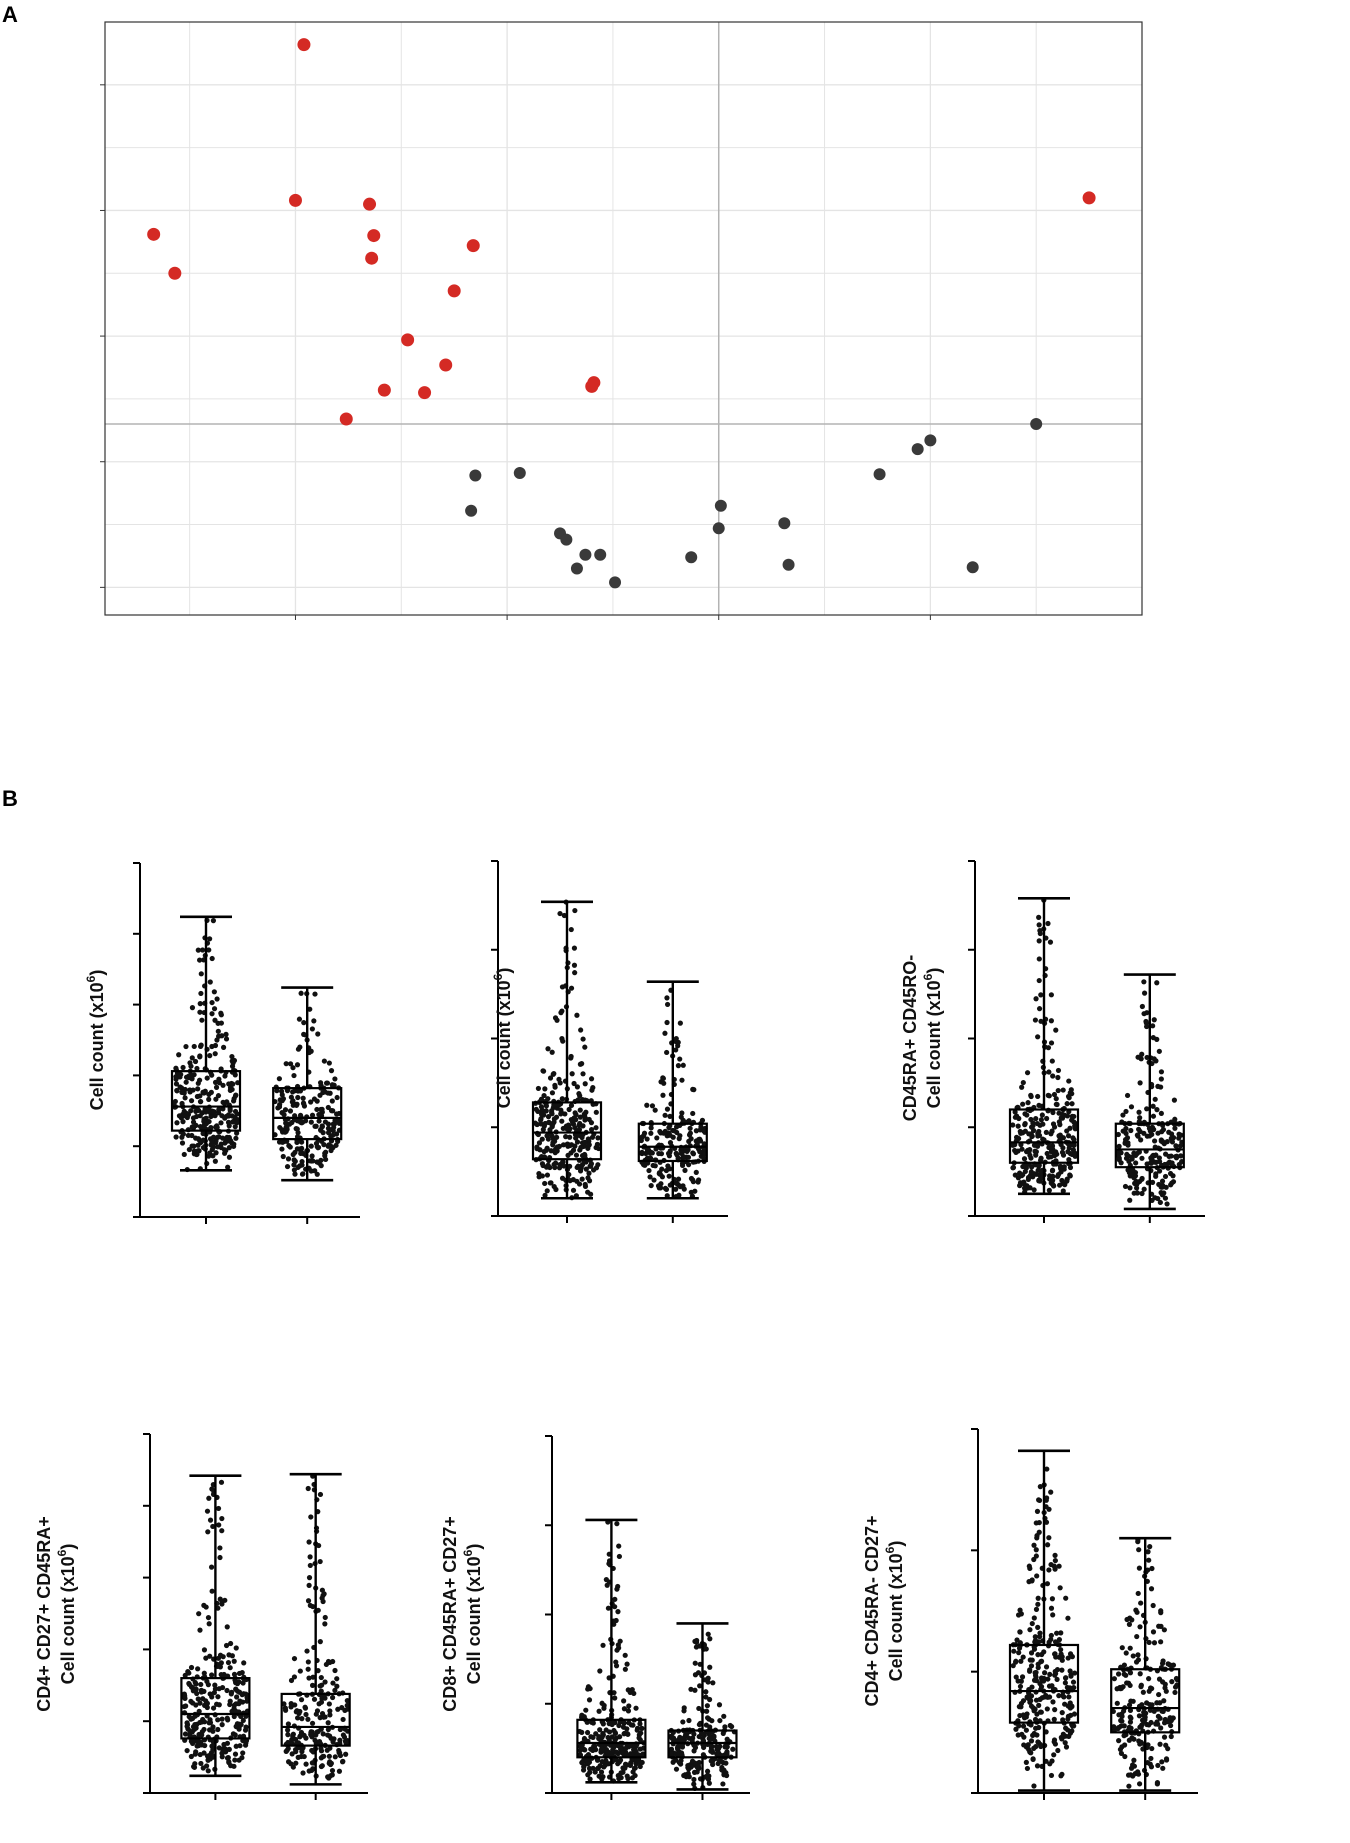 The height and width of the screenshot is (1843, 1350). I want to click on iqr-box, so click(1145, 1701).